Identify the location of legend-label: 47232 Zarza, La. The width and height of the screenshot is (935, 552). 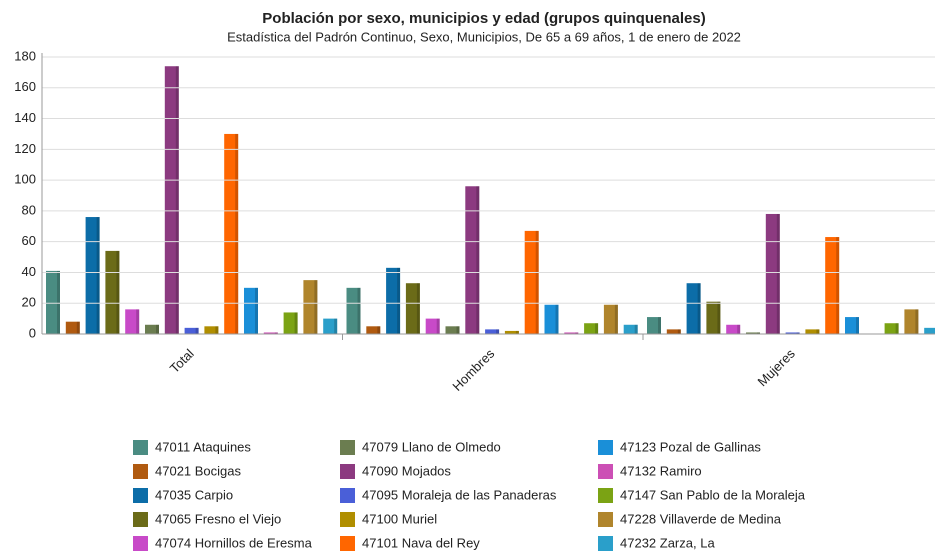
(667, 542).